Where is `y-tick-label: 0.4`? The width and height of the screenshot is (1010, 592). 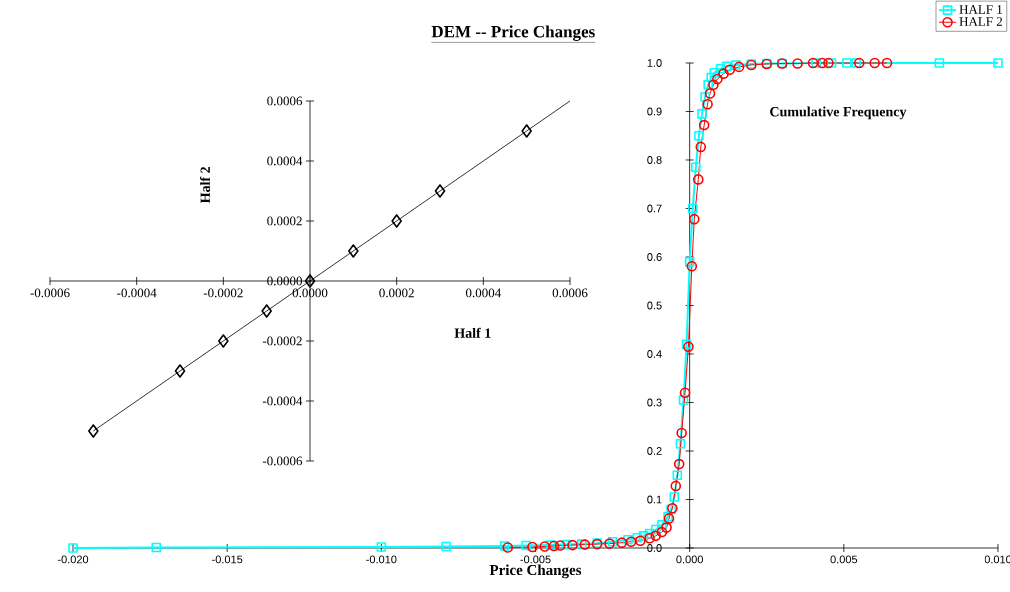
y-tick-label: 0.4 is located at coordinates (654, 354).